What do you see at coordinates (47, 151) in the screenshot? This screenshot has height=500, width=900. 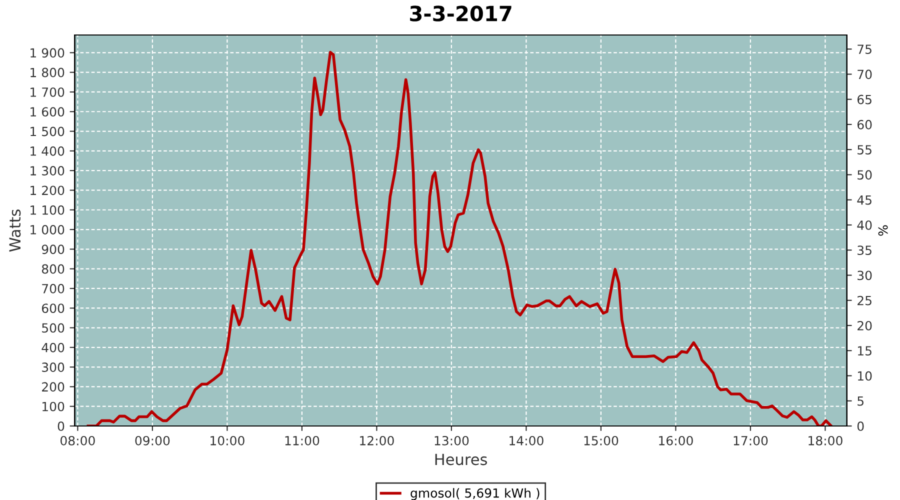 I see `y-tick-label: 1 400` at bounding box center [47, 151].